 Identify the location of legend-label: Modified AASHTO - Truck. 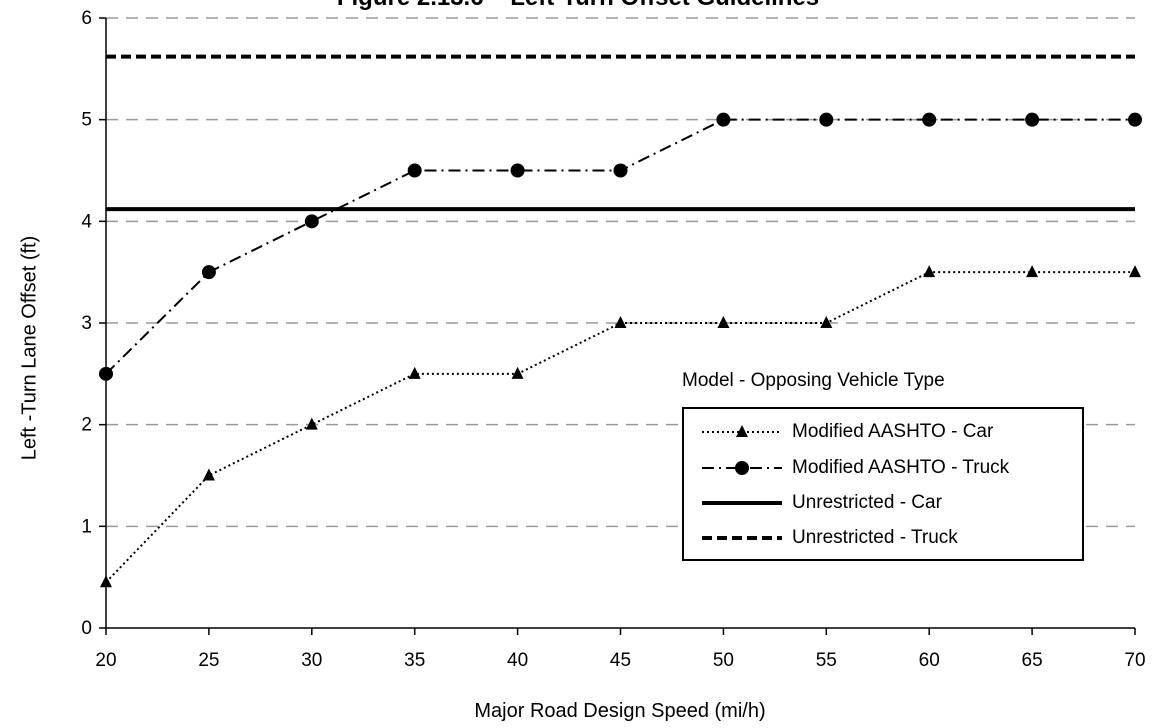
(901, 467).